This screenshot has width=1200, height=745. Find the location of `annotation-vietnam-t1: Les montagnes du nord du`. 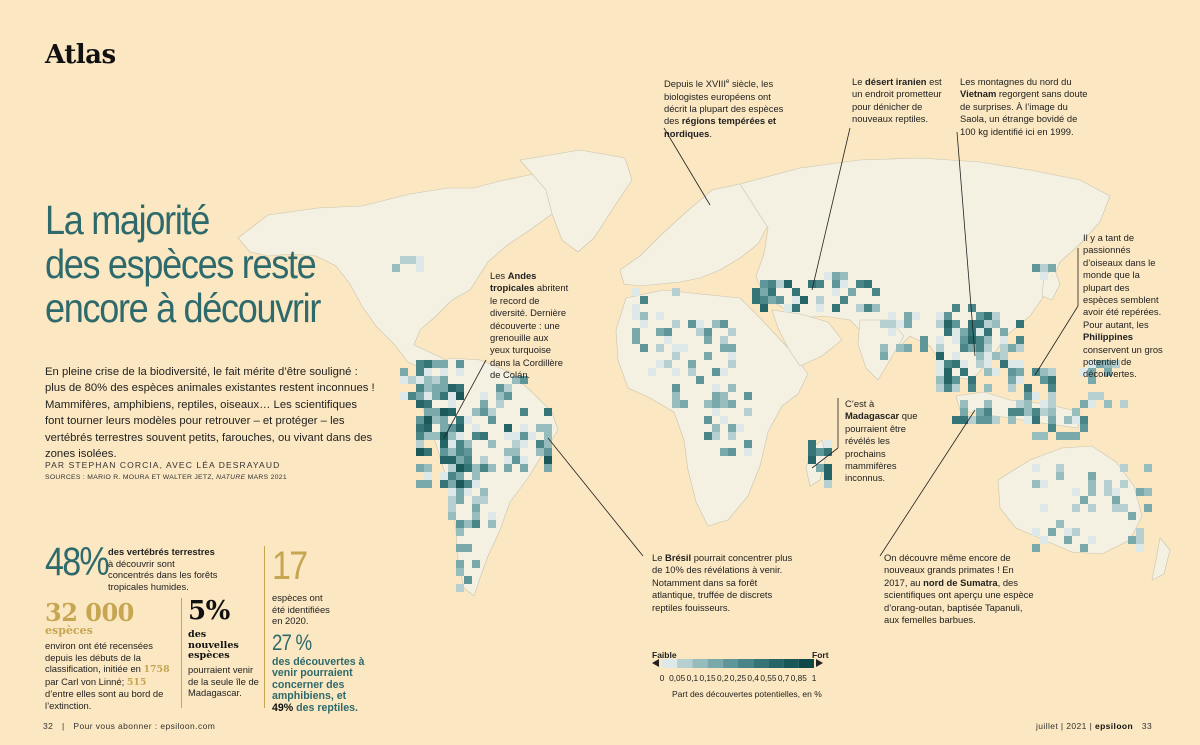

annotation-vietnam-t1: Les montagnes du nord du is located at coordinates (1016, 81).